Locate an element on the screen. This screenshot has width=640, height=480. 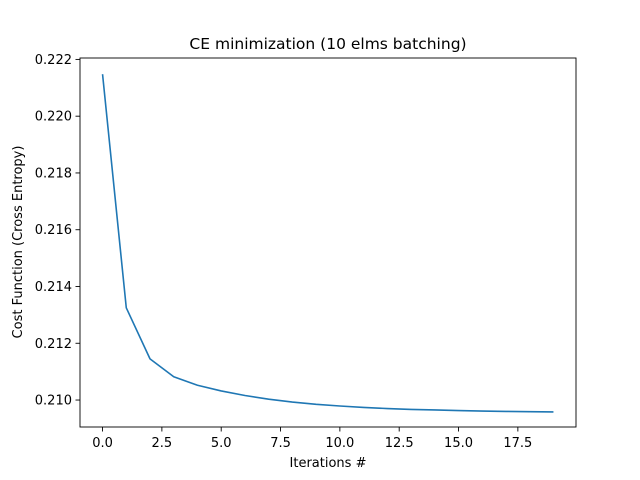
x-tick-label: 17.5 is located at coordinates (517, 443).